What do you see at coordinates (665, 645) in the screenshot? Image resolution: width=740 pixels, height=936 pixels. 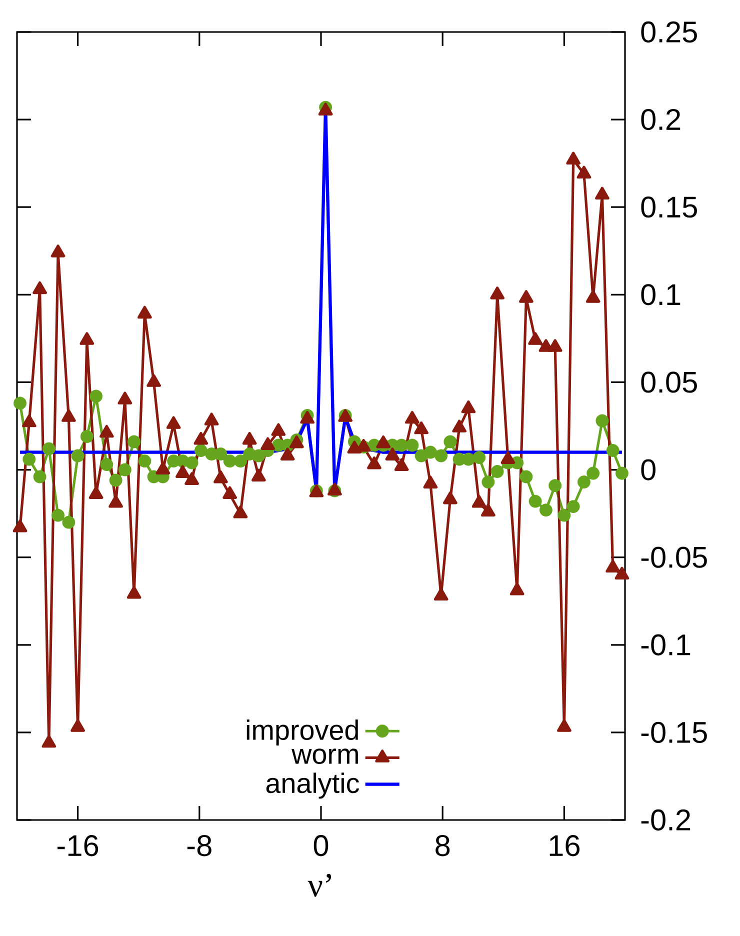 I see `y-tick-label: -0.1` at bounding box center [665, 645].